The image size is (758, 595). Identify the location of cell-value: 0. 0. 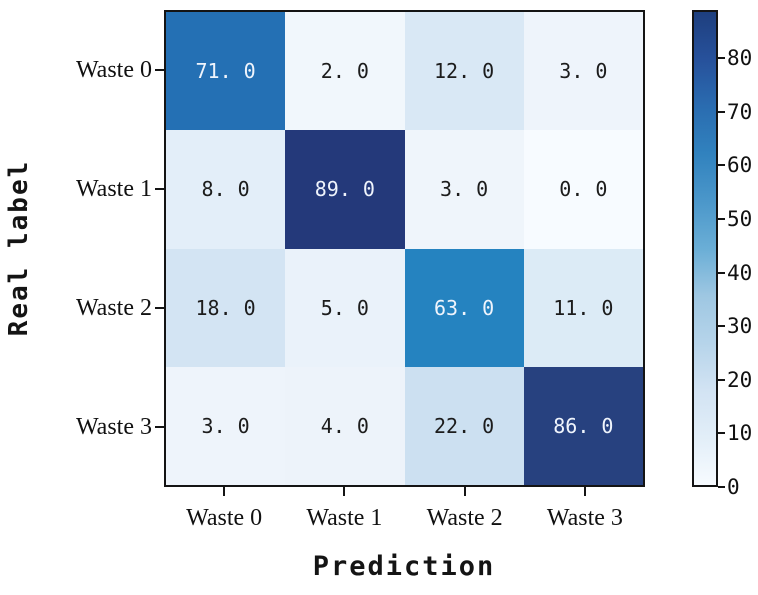
(583, 189).